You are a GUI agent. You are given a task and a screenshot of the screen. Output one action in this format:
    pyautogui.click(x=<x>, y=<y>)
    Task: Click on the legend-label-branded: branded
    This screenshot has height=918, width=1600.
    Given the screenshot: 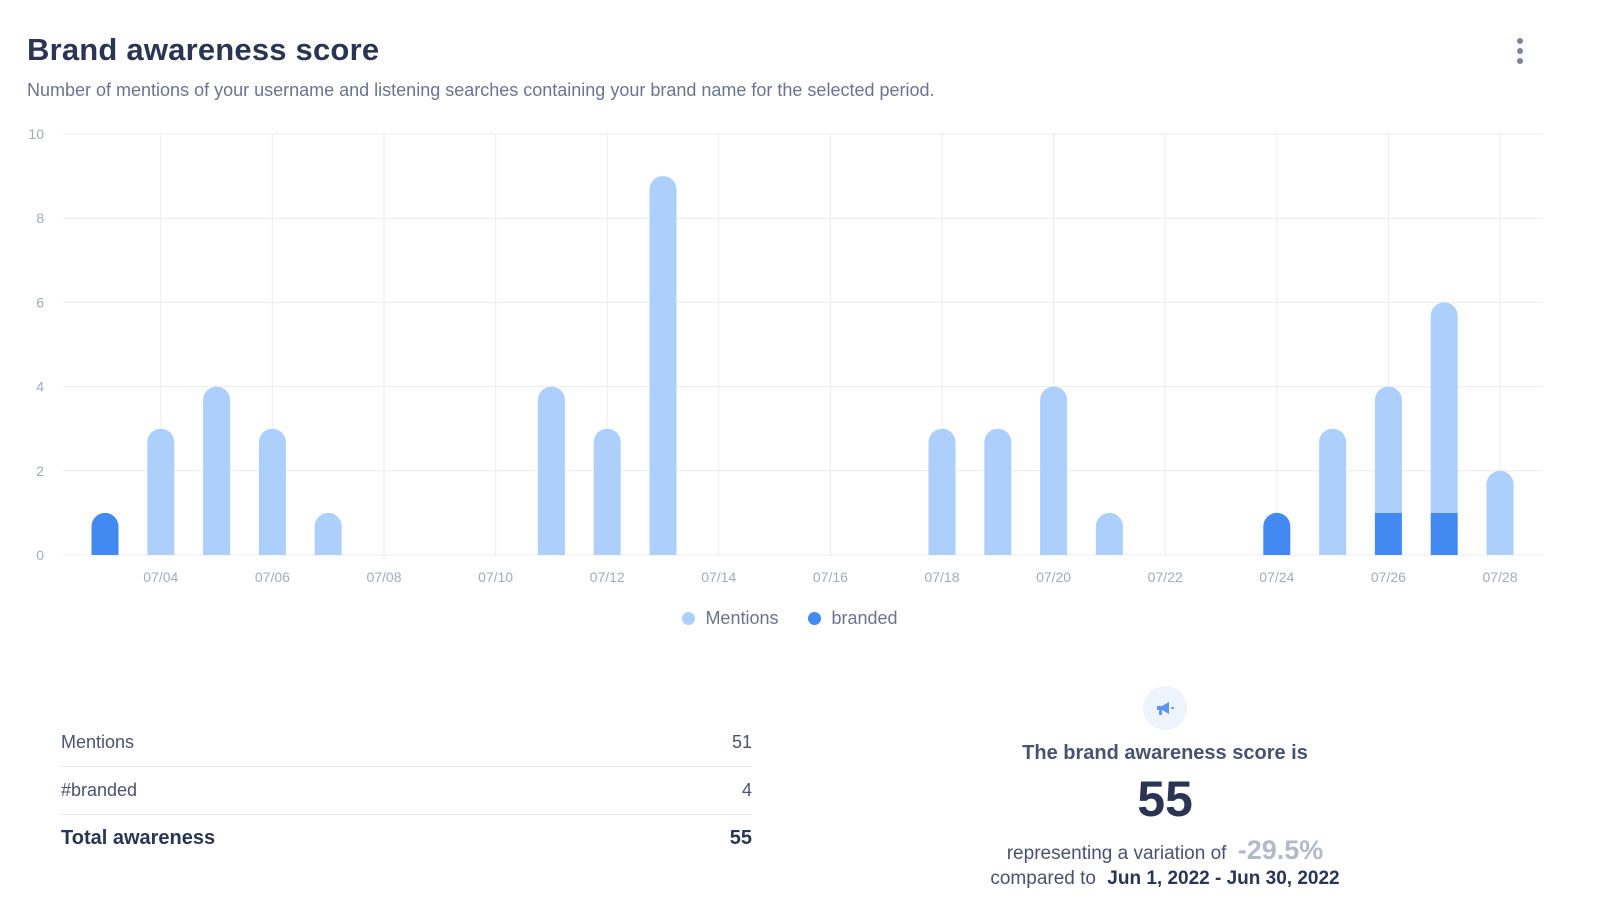 What is the action you would take?
    pyautogui.click(x=864, y=618)
    